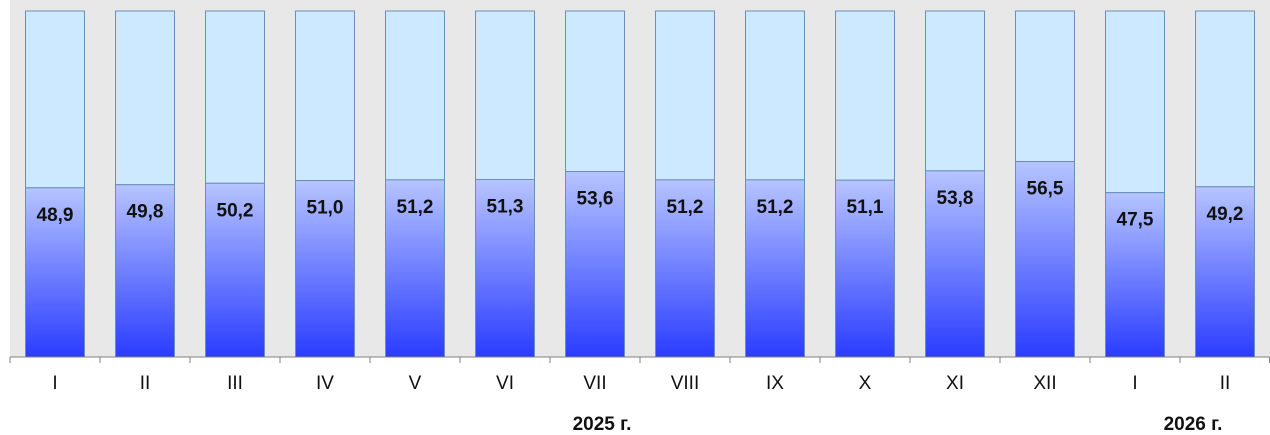  Describe the element at coordinates (325, 208) in the screenshot. I see `data-label: 51,0` at that location.